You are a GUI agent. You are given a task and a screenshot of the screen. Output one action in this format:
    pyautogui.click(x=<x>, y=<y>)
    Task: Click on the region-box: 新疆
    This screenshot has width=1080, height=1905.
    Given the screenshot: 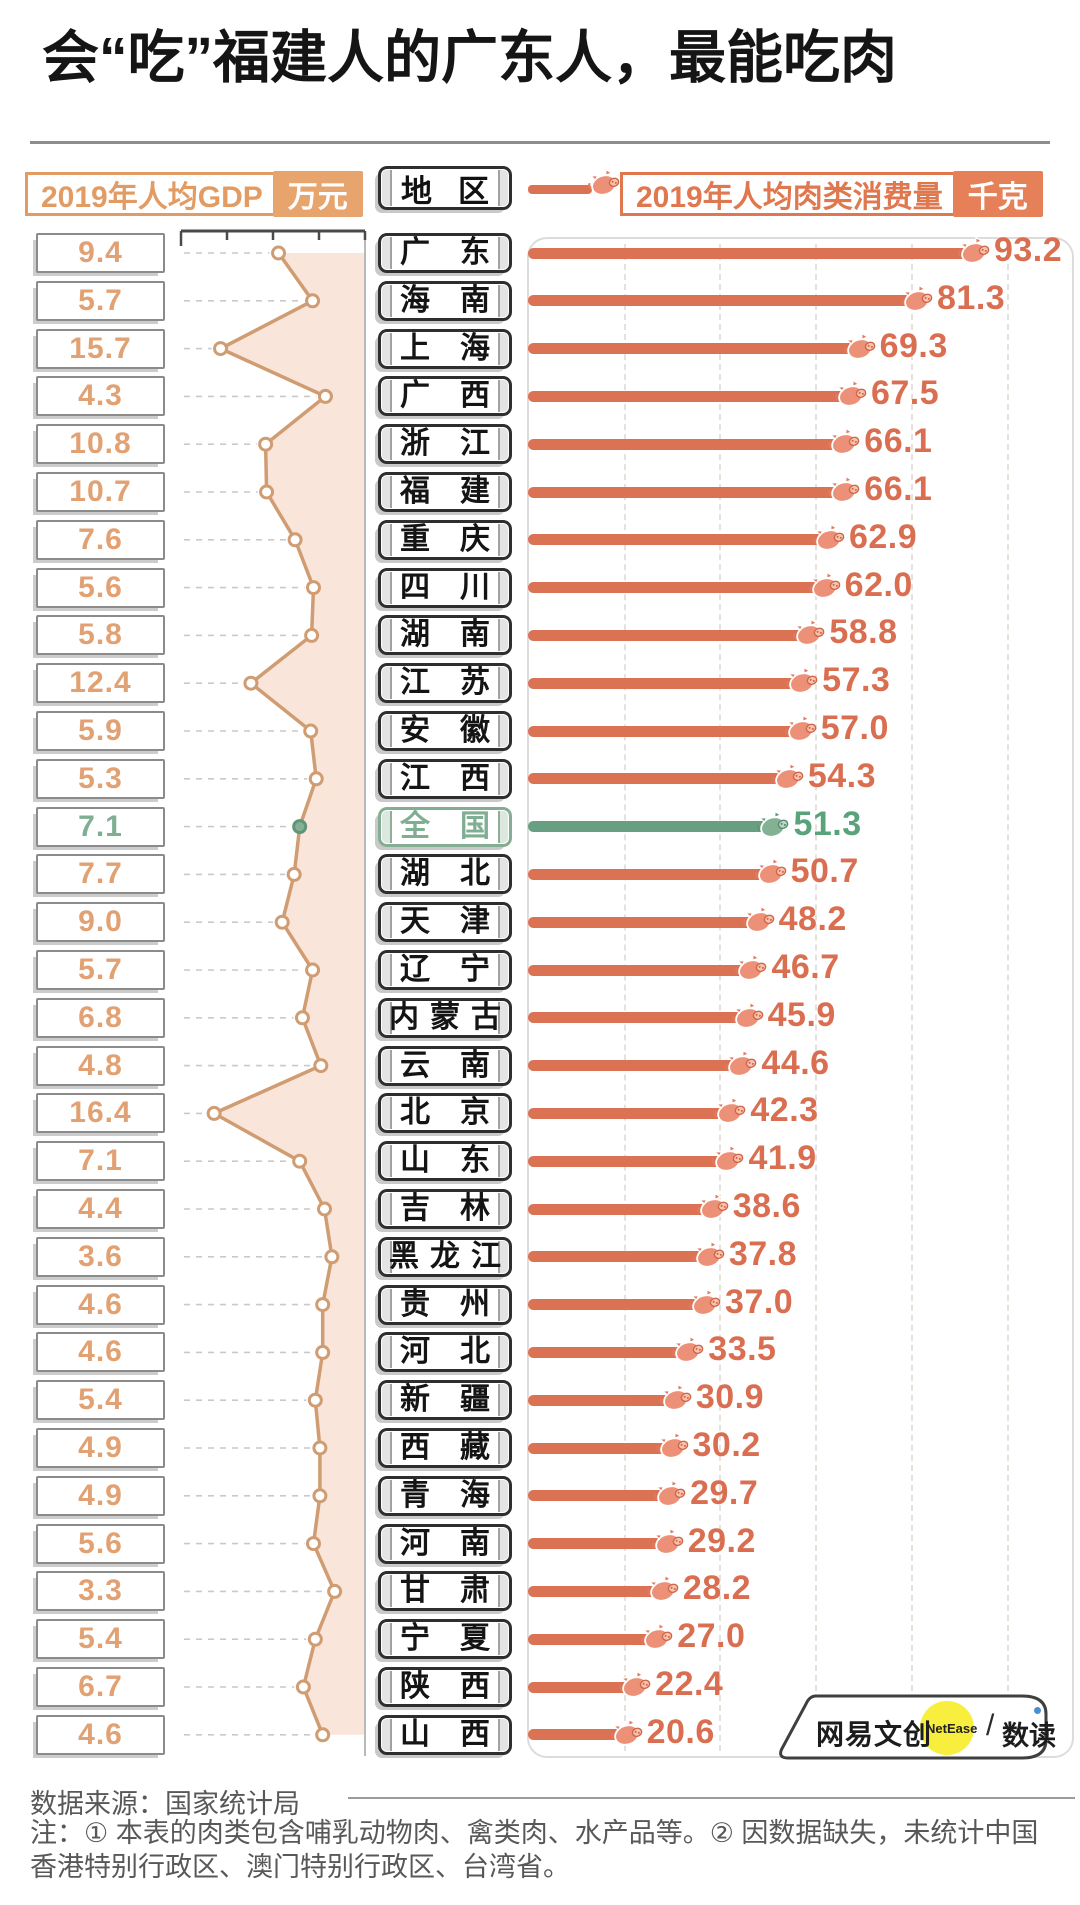 What is the action you would take?
    pyautogui.click(x=445, y=1400)
    